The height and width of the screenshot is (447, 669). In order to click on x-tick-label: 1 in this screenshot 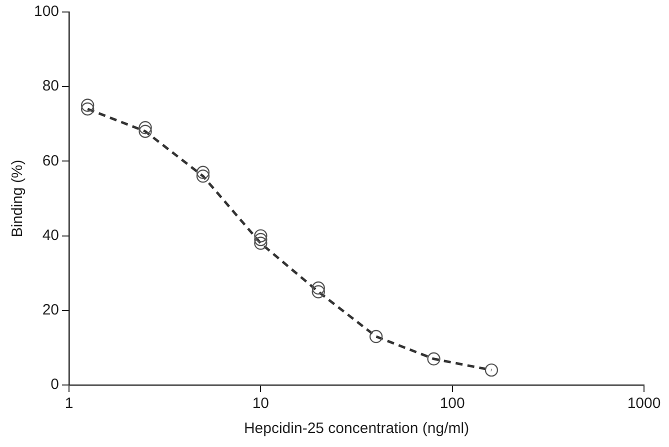, I will do `click(69, 403)`.